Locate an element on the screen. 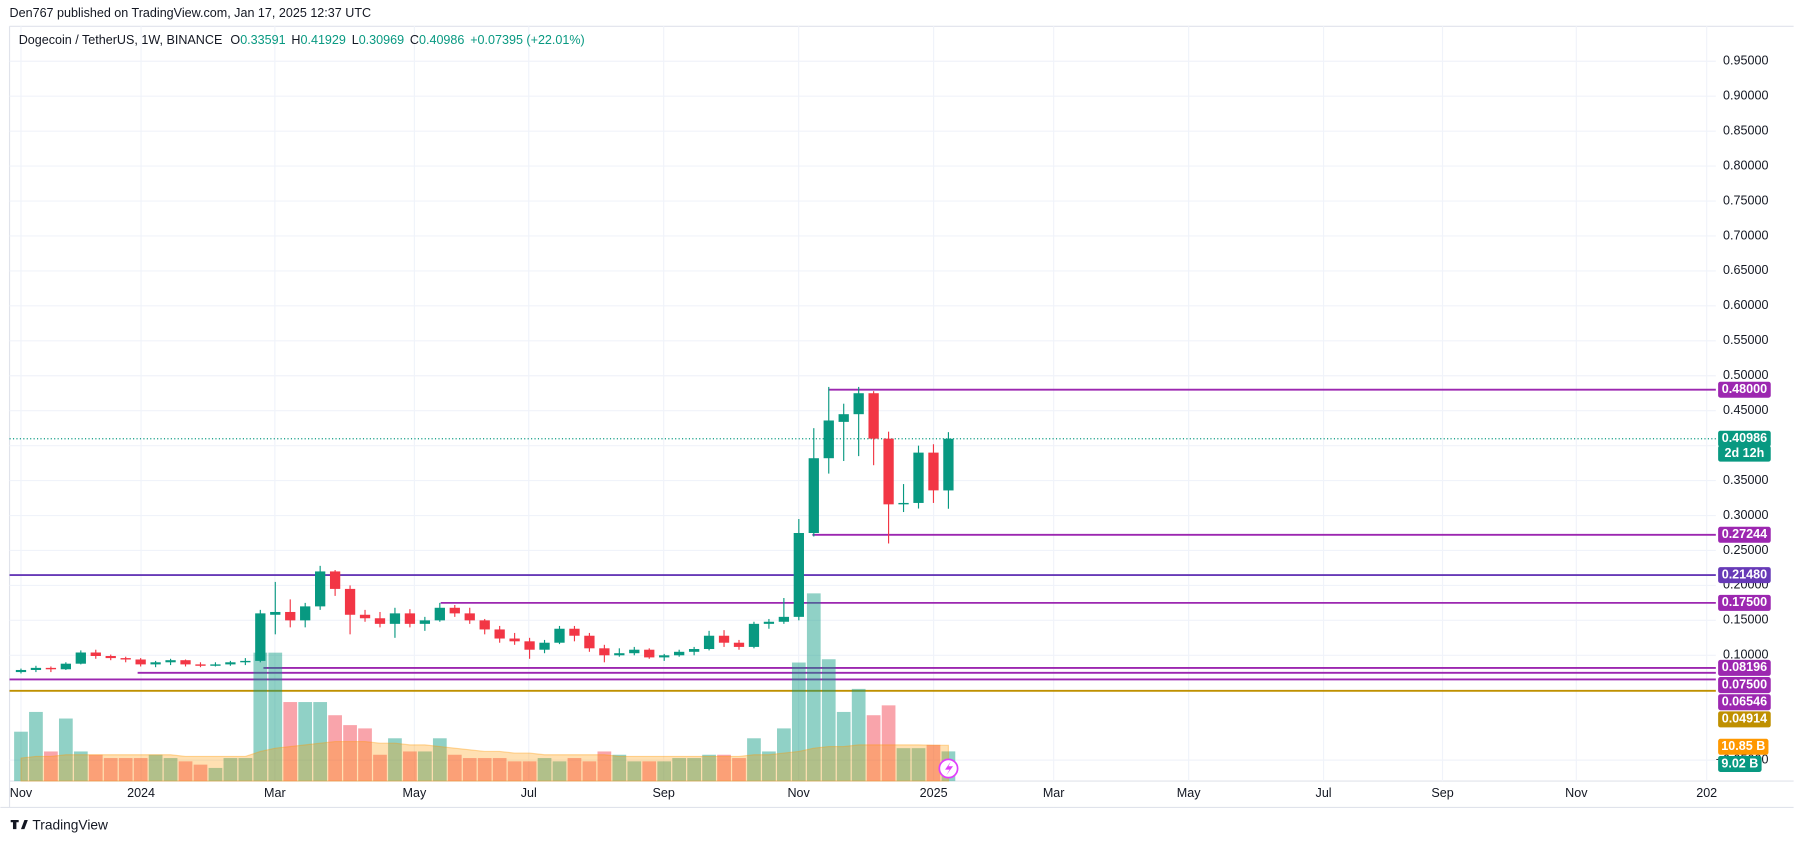 This screenshot has width=1794, height=844. y-tick-label: 0.45000 is located at coordinates (1745, 410).